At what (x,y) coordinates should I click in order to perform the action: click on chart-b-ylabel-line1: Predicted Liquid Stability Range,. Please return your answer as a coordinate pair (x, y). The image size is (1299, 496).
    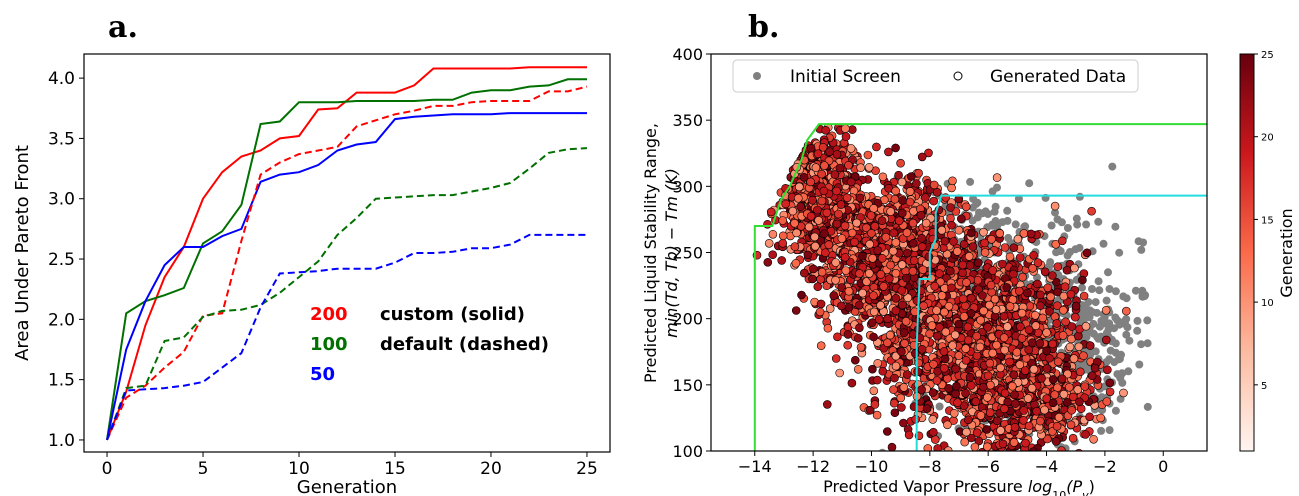
    Looking at the image, I should click on (650, 253).